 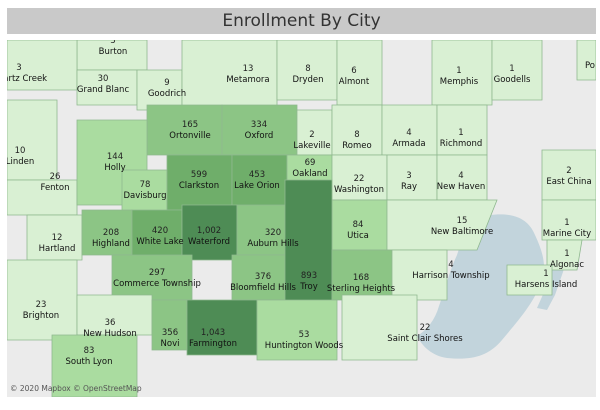 I want to click on region-city-label: New Haven, so click(x=461, y=187).